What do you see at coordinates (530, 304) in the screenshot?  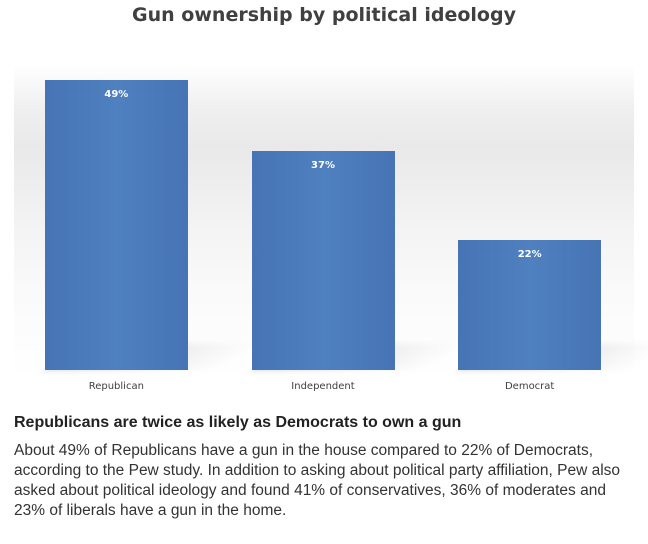 I see `bar-democrat` at bounding box center [530, 304].